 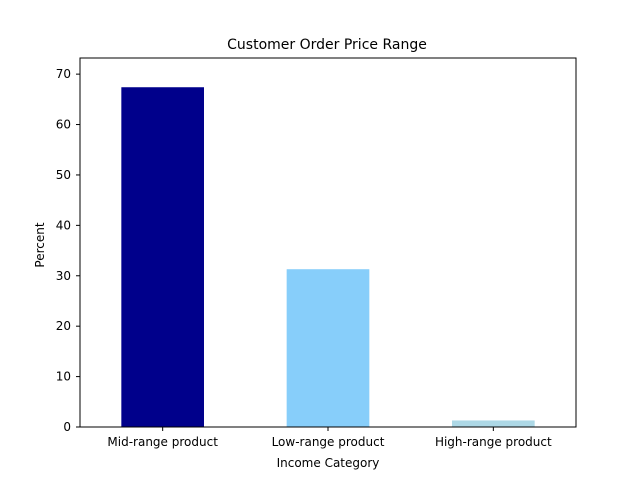 I want to click on y-tick-label: 10, so click(x=63, y=377).